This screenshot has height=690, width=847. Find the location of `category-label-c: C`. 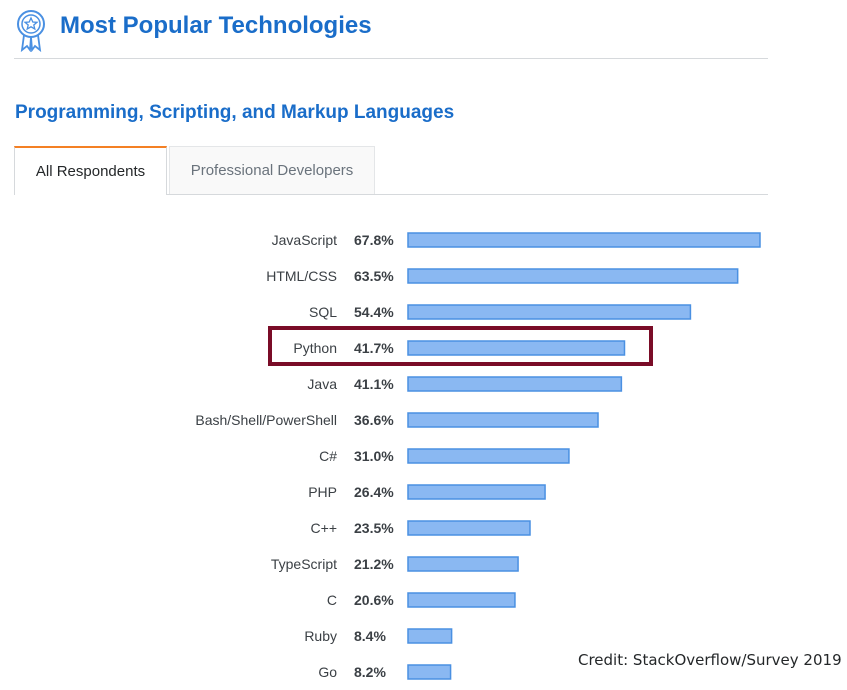

category-label-c: C is located at coordinates (332, 600).